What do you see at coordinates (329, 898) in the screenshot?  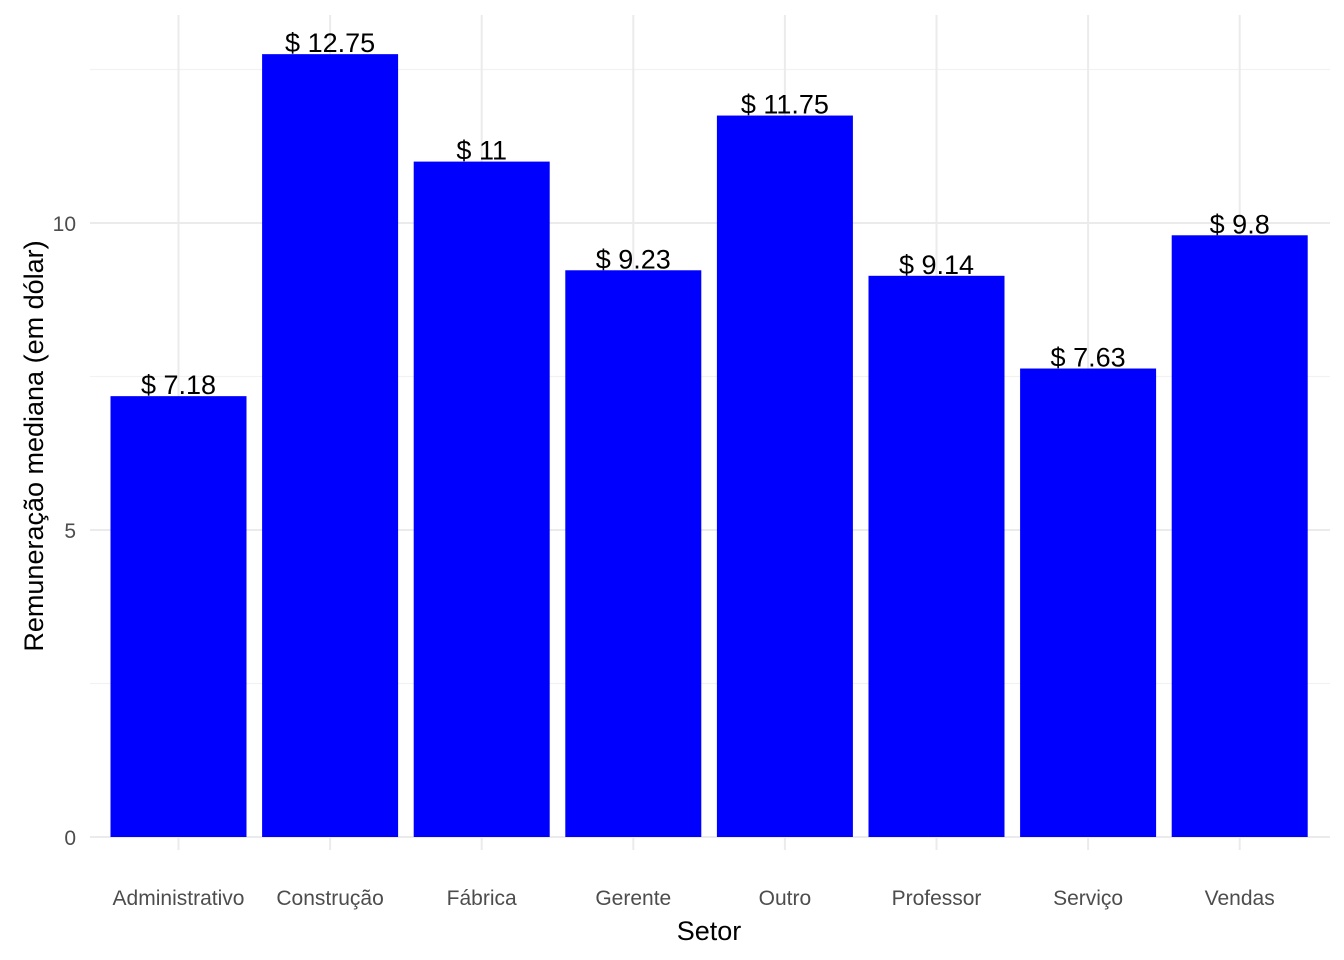 I see `x-tick-label: Construção` at bounding box center [329, 898].